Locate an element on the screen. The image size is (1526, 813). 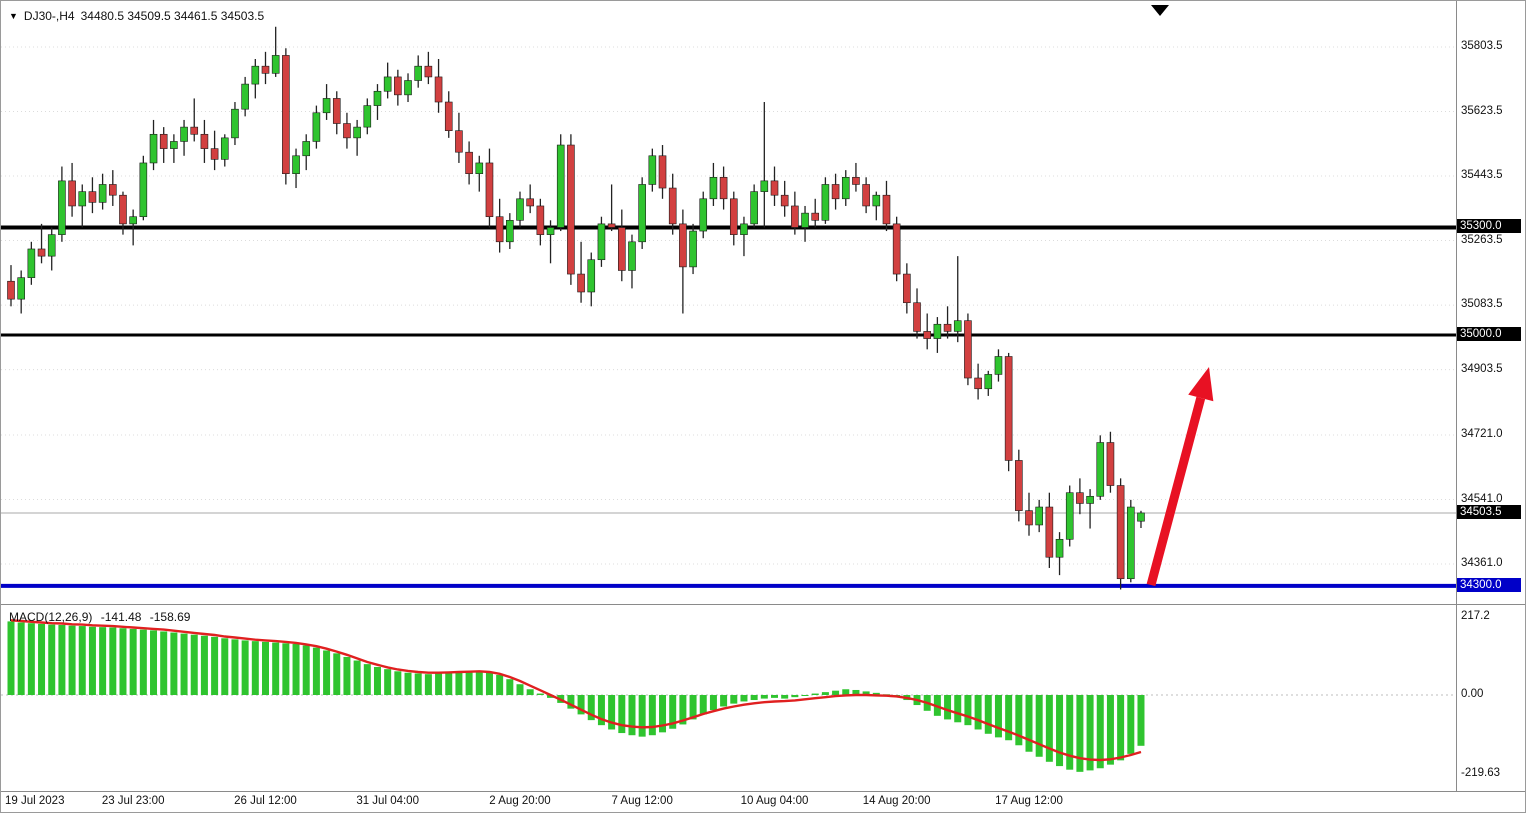
time-tick-label: 2 Aug 20:00 is located at coordinates (520, 801).